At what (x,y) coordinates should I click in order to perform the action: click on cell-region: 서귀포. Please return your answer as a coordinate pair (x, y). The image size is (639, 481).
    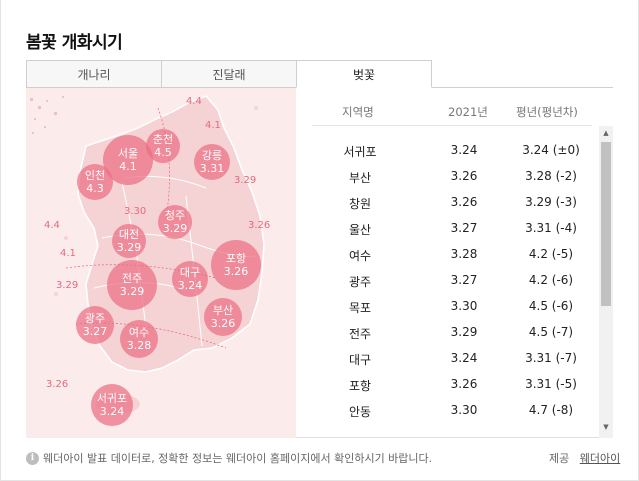
    Looking at the image, I should click on (360, 152).